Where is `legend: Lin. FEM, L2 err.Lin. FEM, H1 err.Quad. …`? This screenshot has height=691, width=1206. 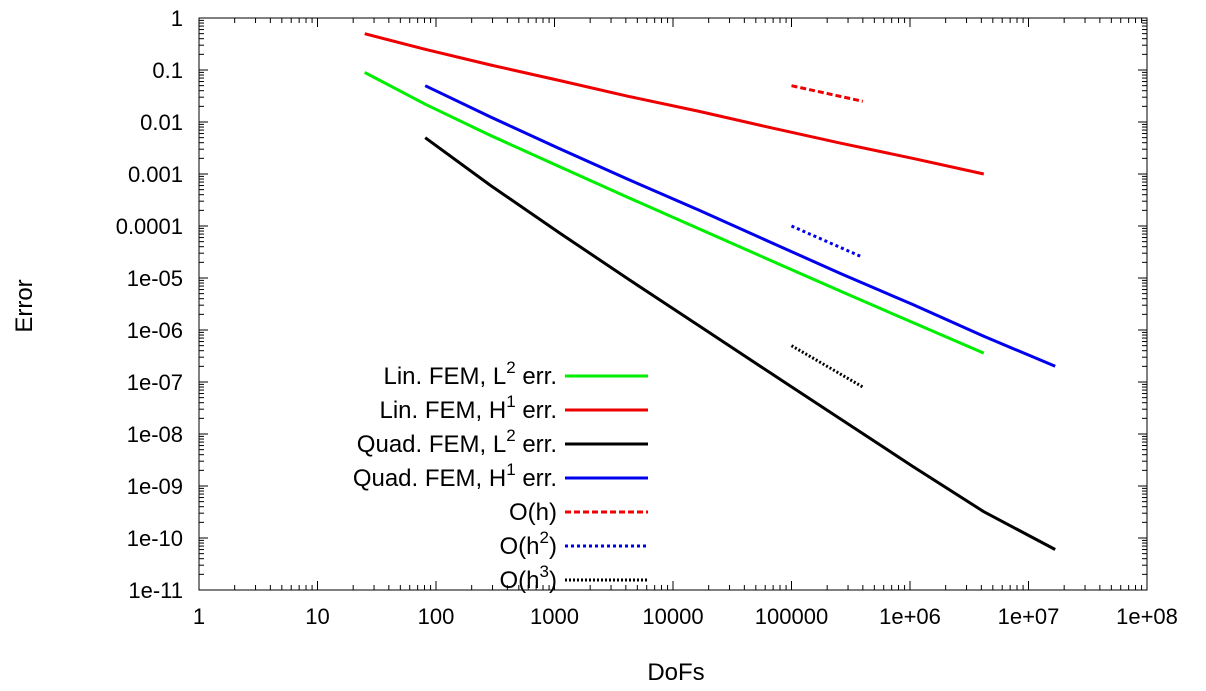 legend: Lin. FEM, L2 err.Lin. FEM, H1 err.Quad. … is located at coordinates (500, 476).